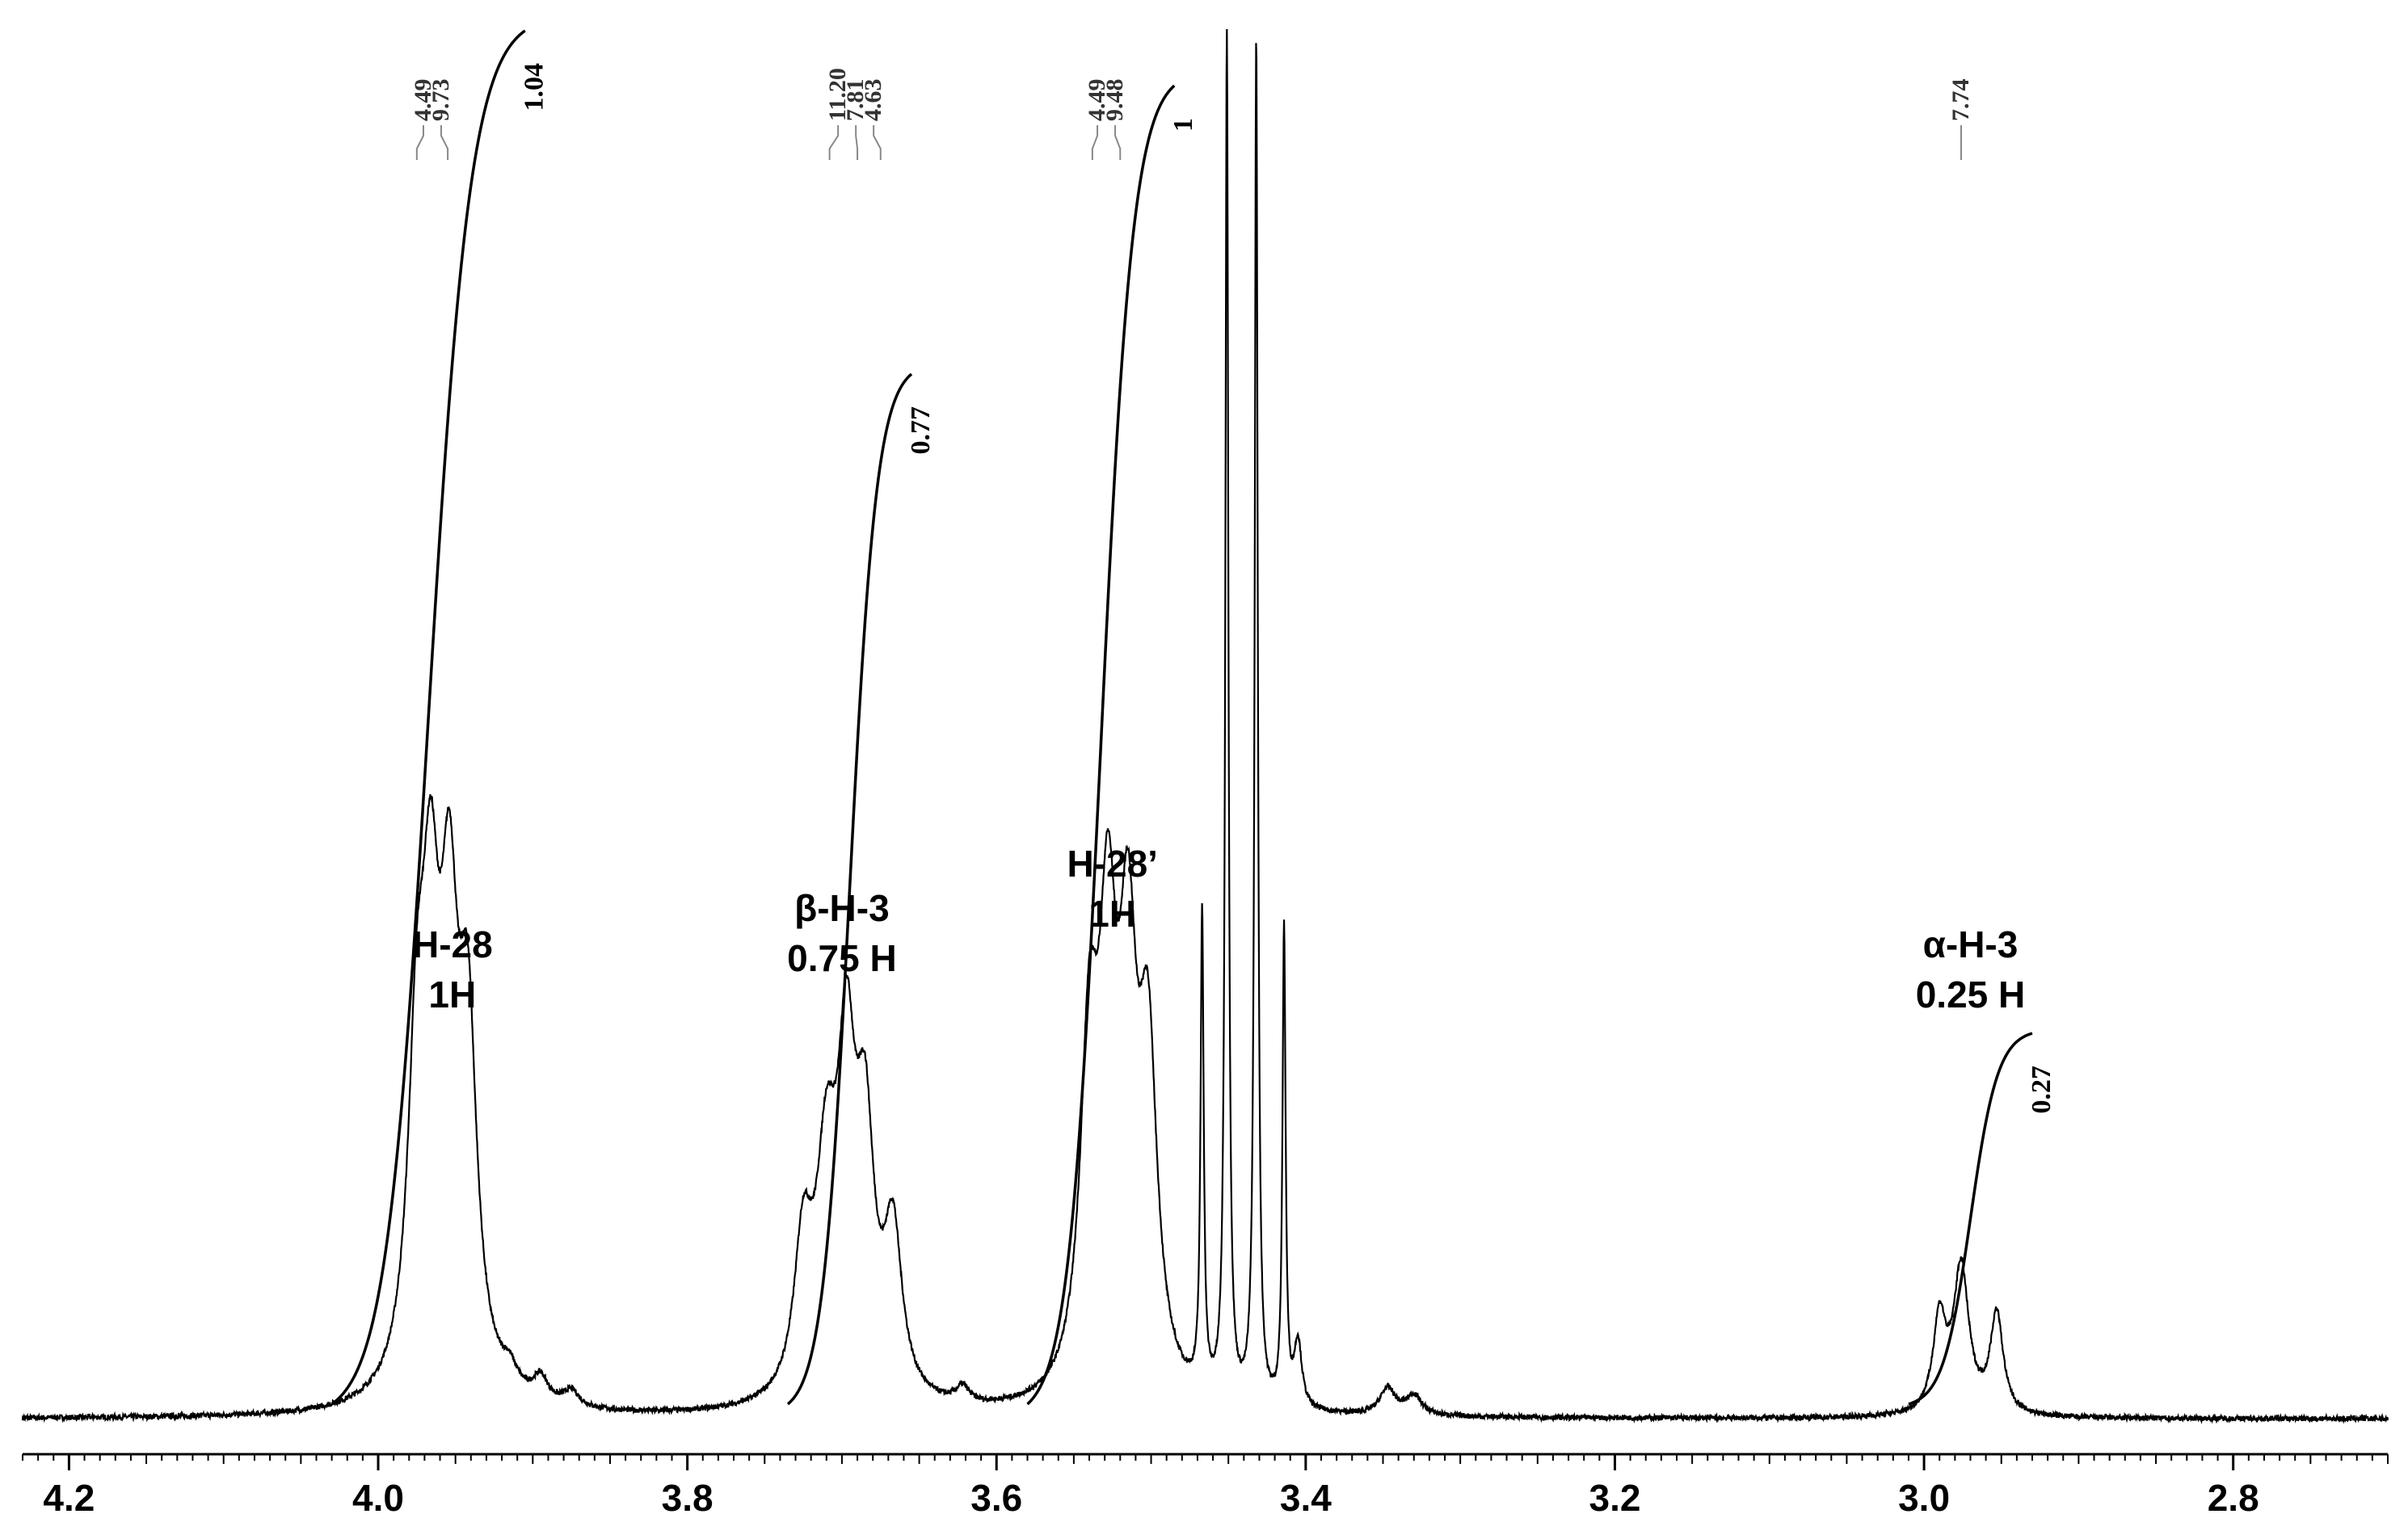 The height and width of the screenshot is (1535, 2408). Describe the element at coordinates (842, 958) in the screenshot. I see `assignment-label: 0.75 H` at that location.